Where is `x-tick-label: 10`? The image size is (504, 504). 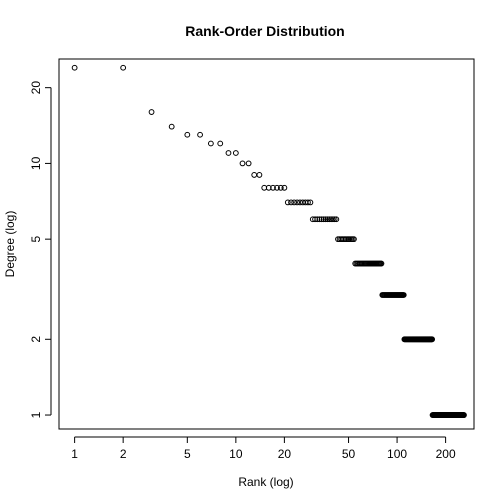 x-tick-label: 10 is located at coordinates (236, 454).